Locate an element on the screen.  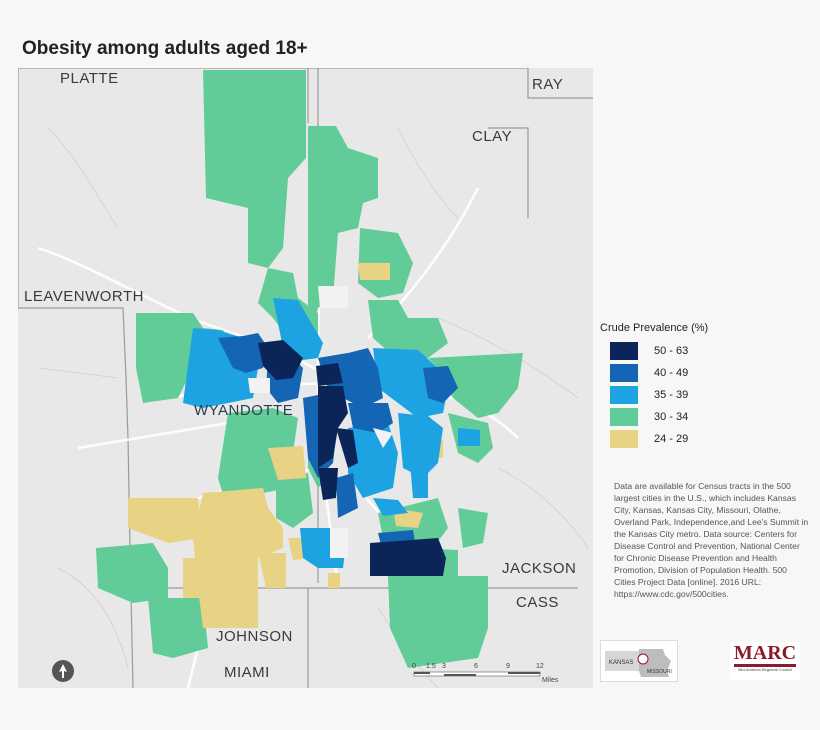
north-arrow-icon is located at coordinates (63, 671).